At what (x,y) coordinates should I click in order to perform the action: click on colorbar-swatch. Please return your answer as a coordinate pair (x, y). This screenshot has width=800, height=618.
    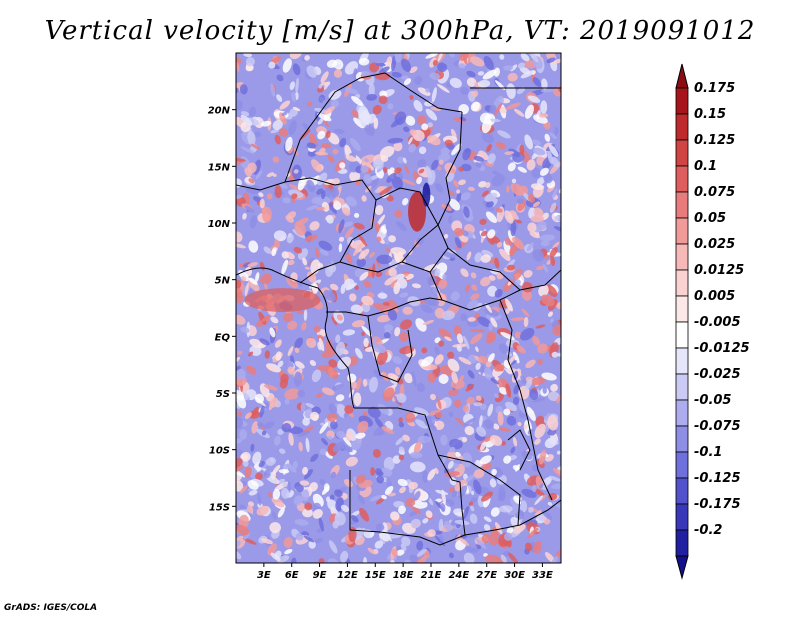
    Looking at the image, I should click on (682, 205).